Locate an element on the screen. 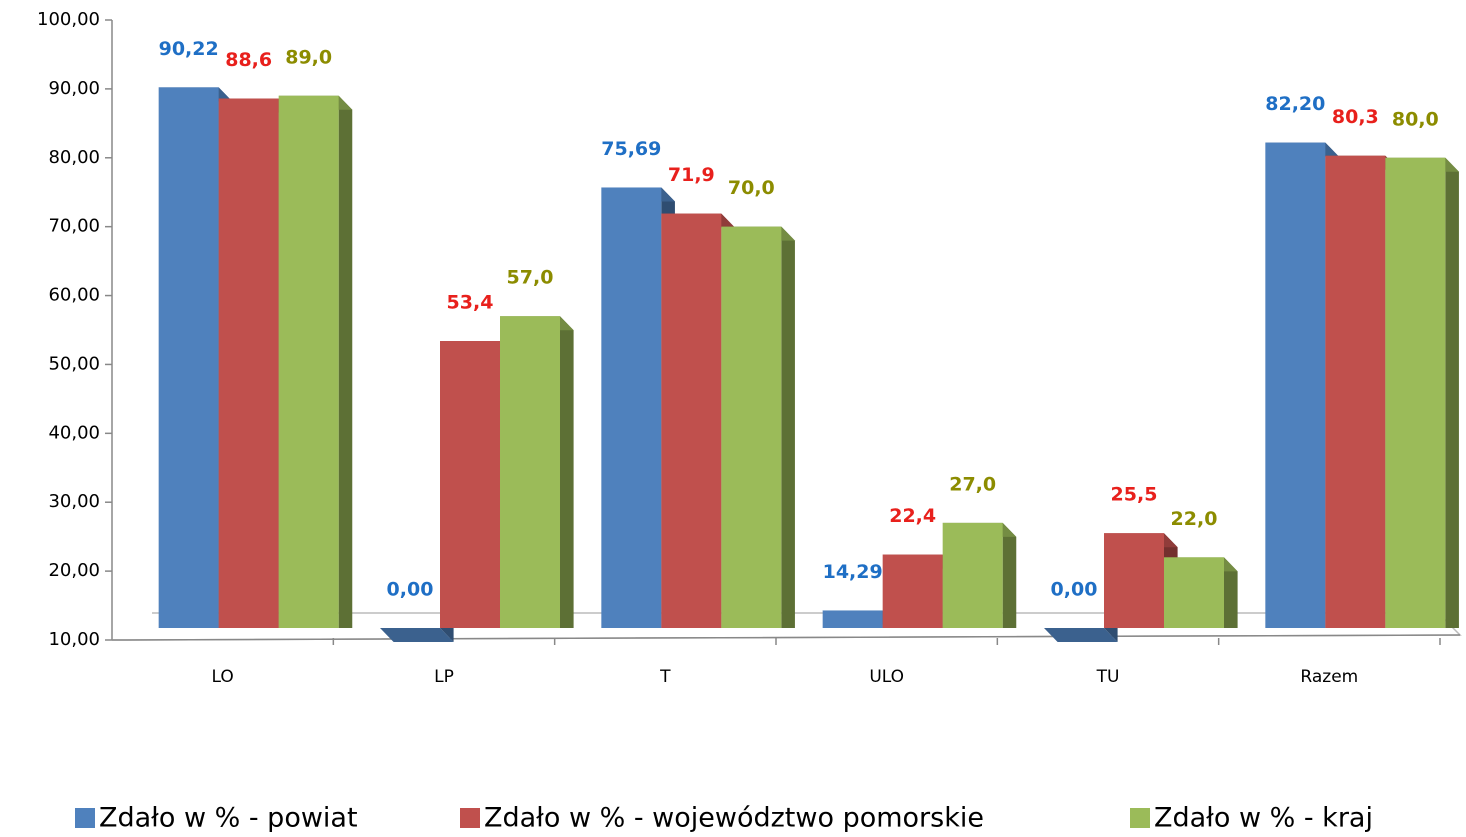 The height and width of the screenshot is (837, 1466). y-tick-label: 70,00 is located at coordinates (74, 226).